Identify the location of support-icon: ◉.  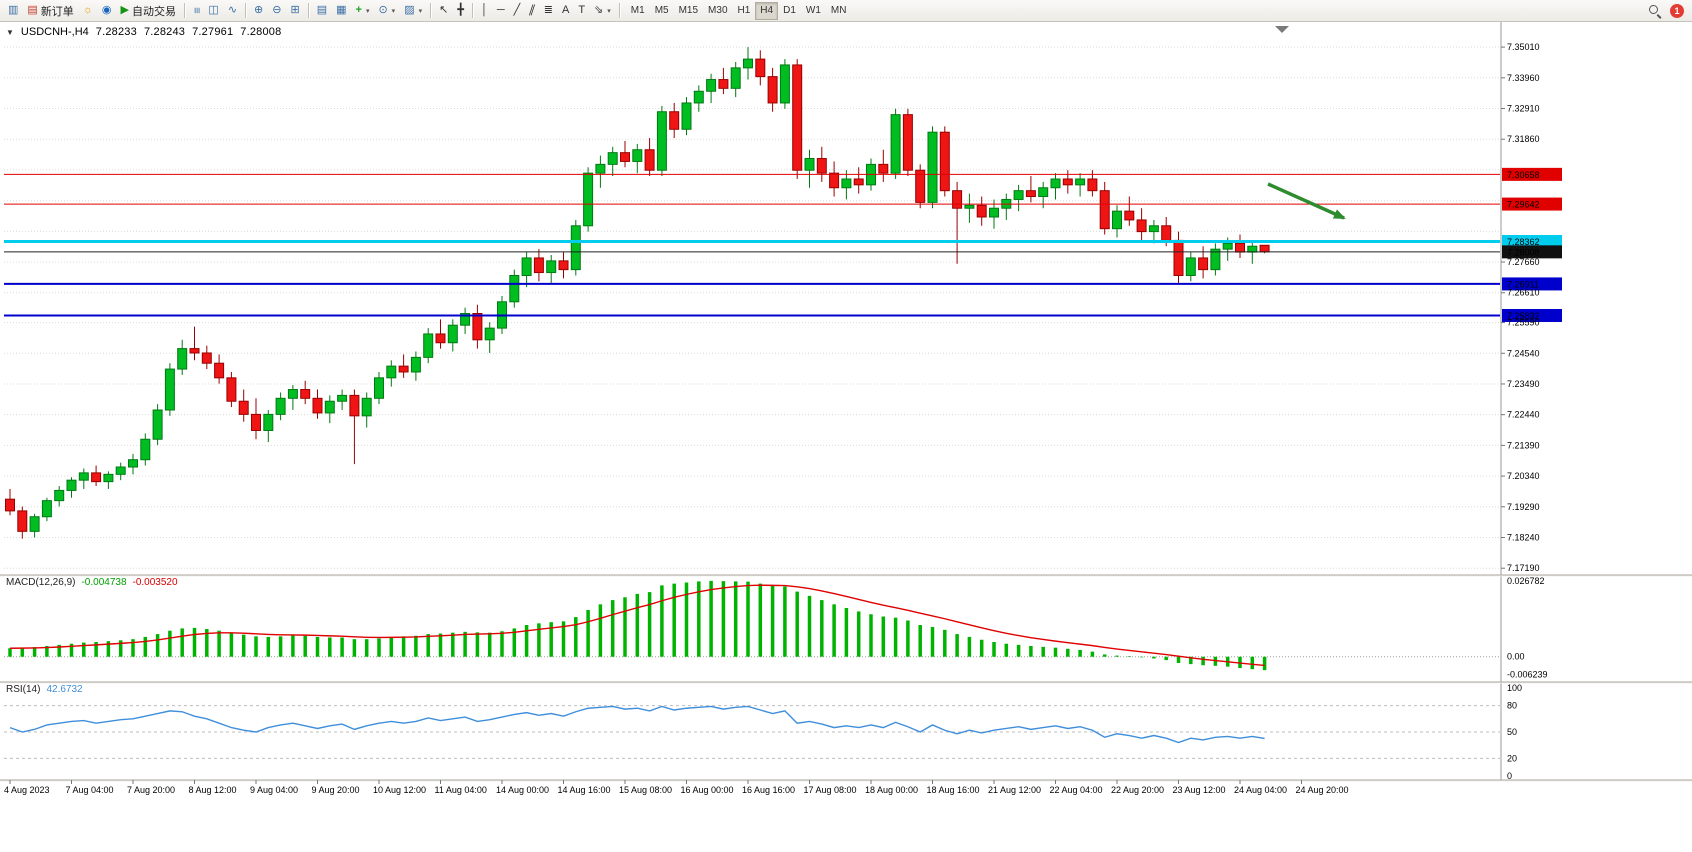
(106, 10).